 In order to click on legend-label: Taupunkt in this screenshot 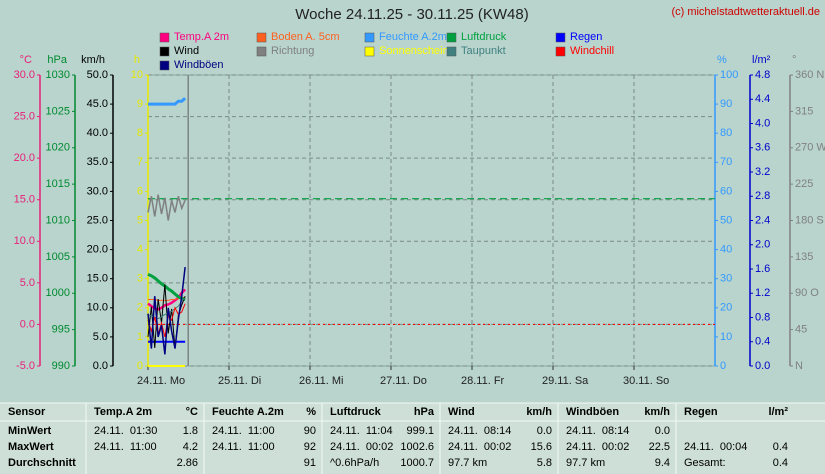, I will do `click(483, 51)`.